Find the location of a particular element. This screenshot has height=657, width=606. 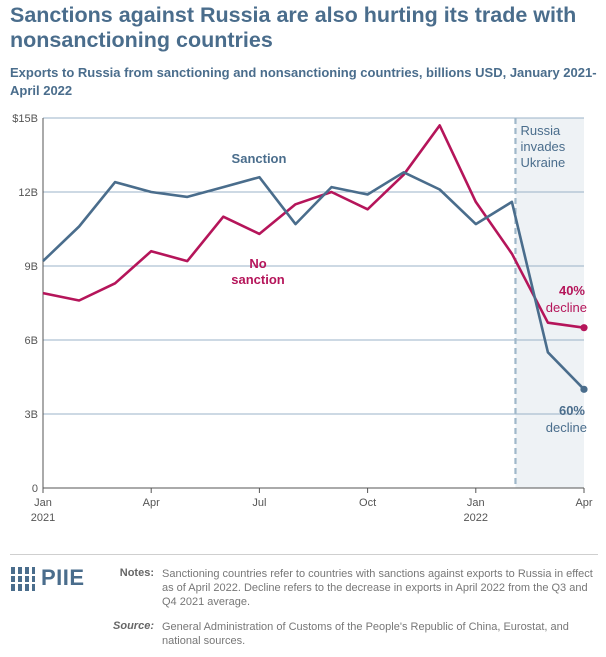

sanction-decline-pct: 60% is located at coordinates (572, 410).